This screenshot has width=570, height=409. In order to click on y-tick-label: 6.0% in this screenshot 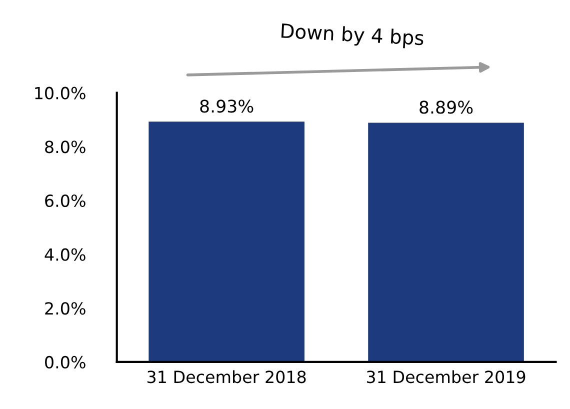, I will do `click(65, 201)`.